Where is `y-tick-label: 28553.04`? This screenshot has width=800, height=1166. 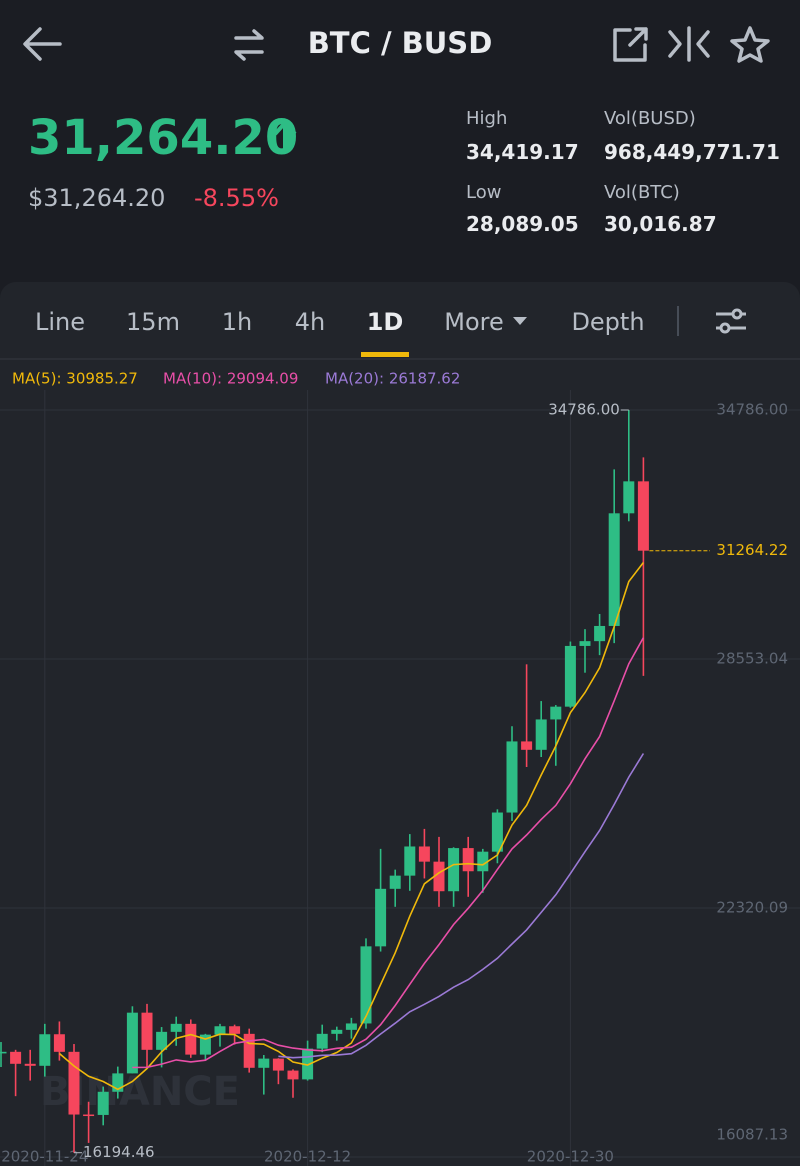
y-tick-label: 28553.04 is located at coordinates (752, 659).